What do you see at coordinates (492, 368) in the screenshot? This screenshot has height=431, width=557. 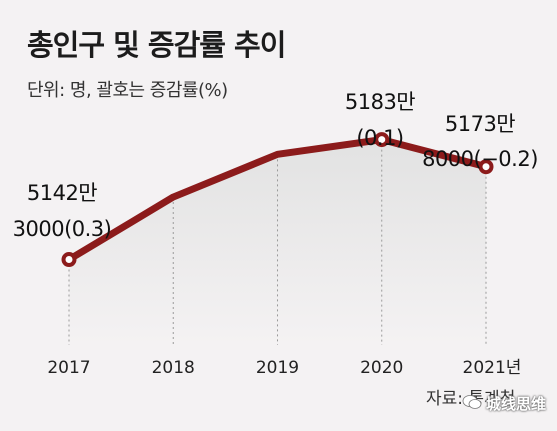 I see `x-tick-label: 2021년` at bounding box center [492, 368].